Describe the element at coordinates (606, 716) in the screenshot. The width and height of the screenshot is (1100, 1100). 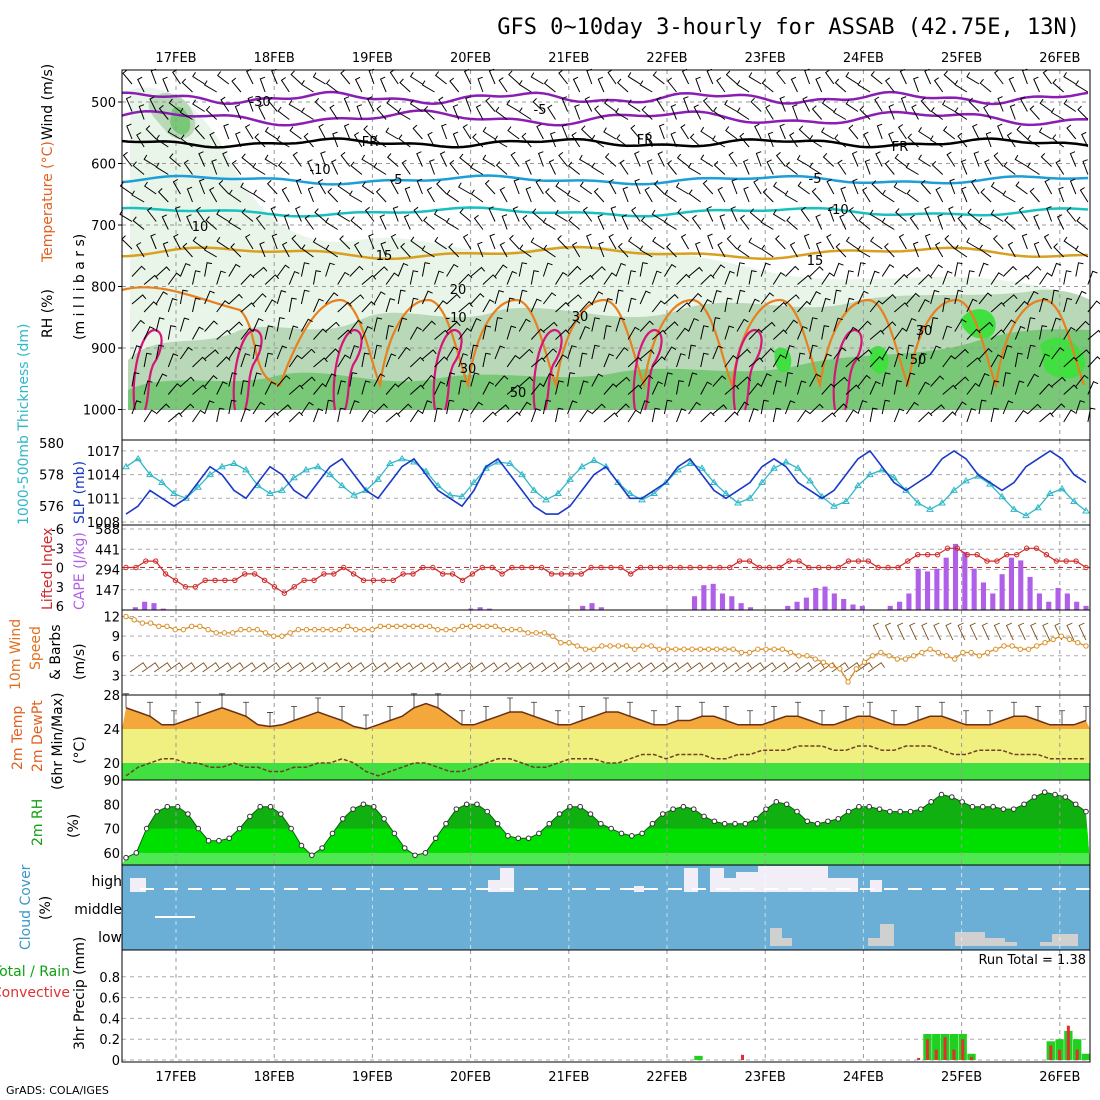
I see `temp-area` at that location.